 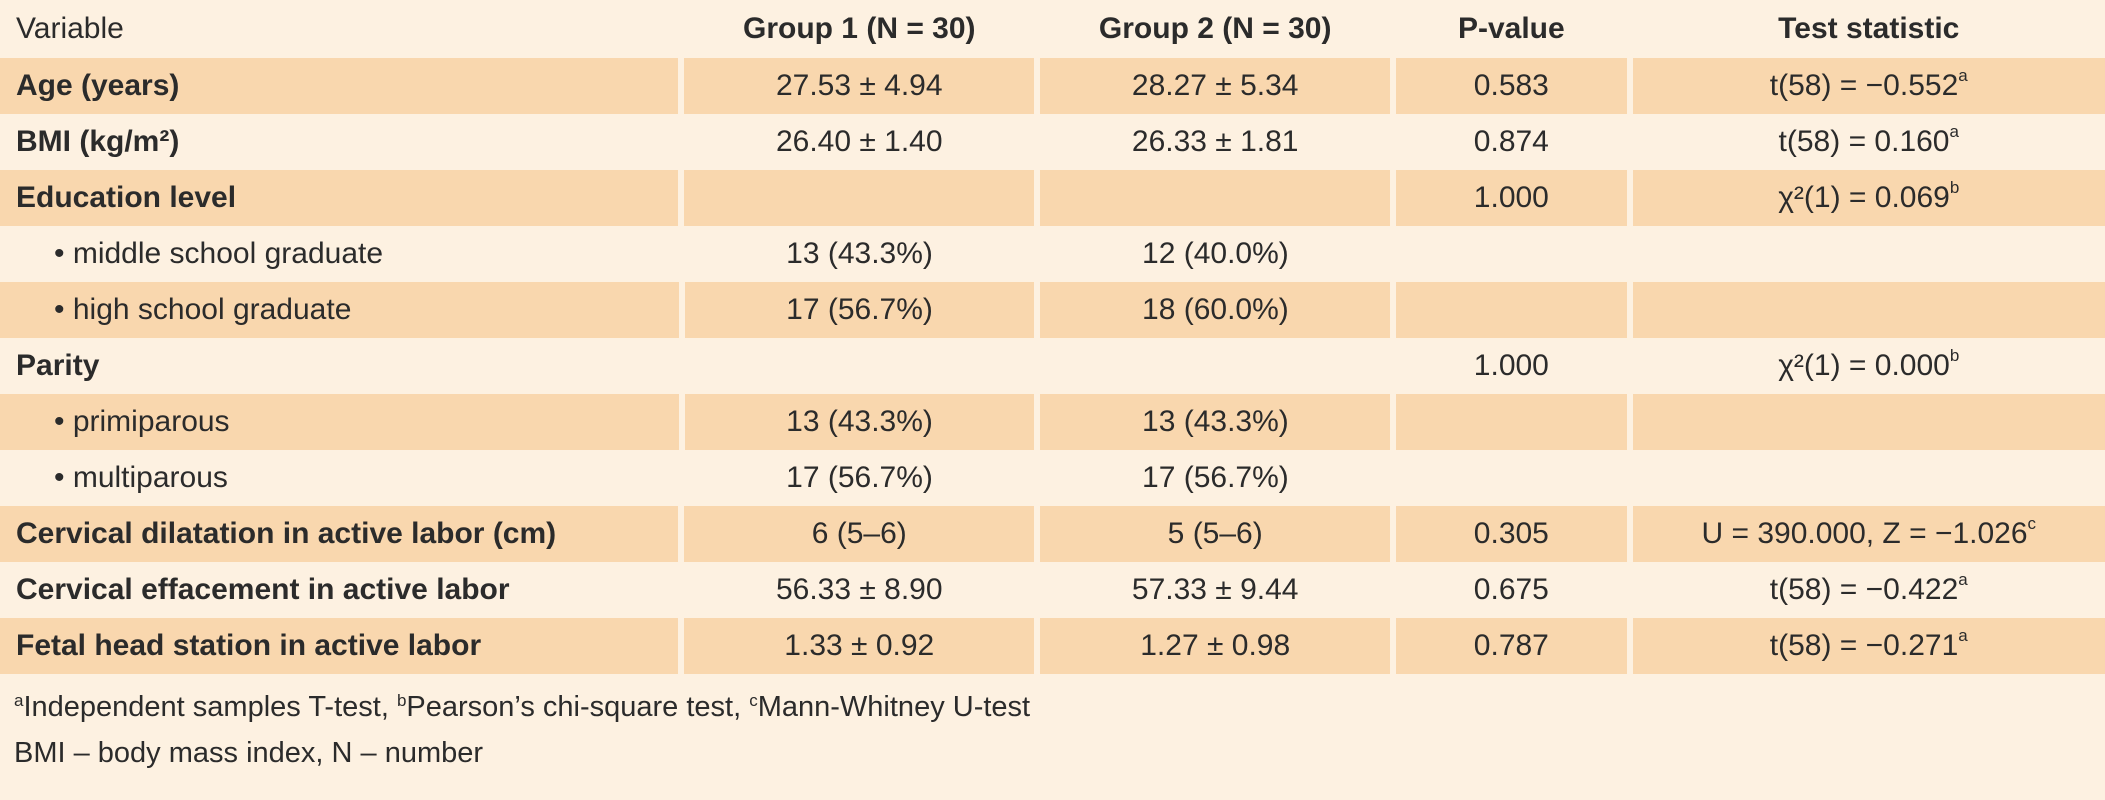 I want to click on group2-value: 12 (40.0%), so click(x=1215, y=253).